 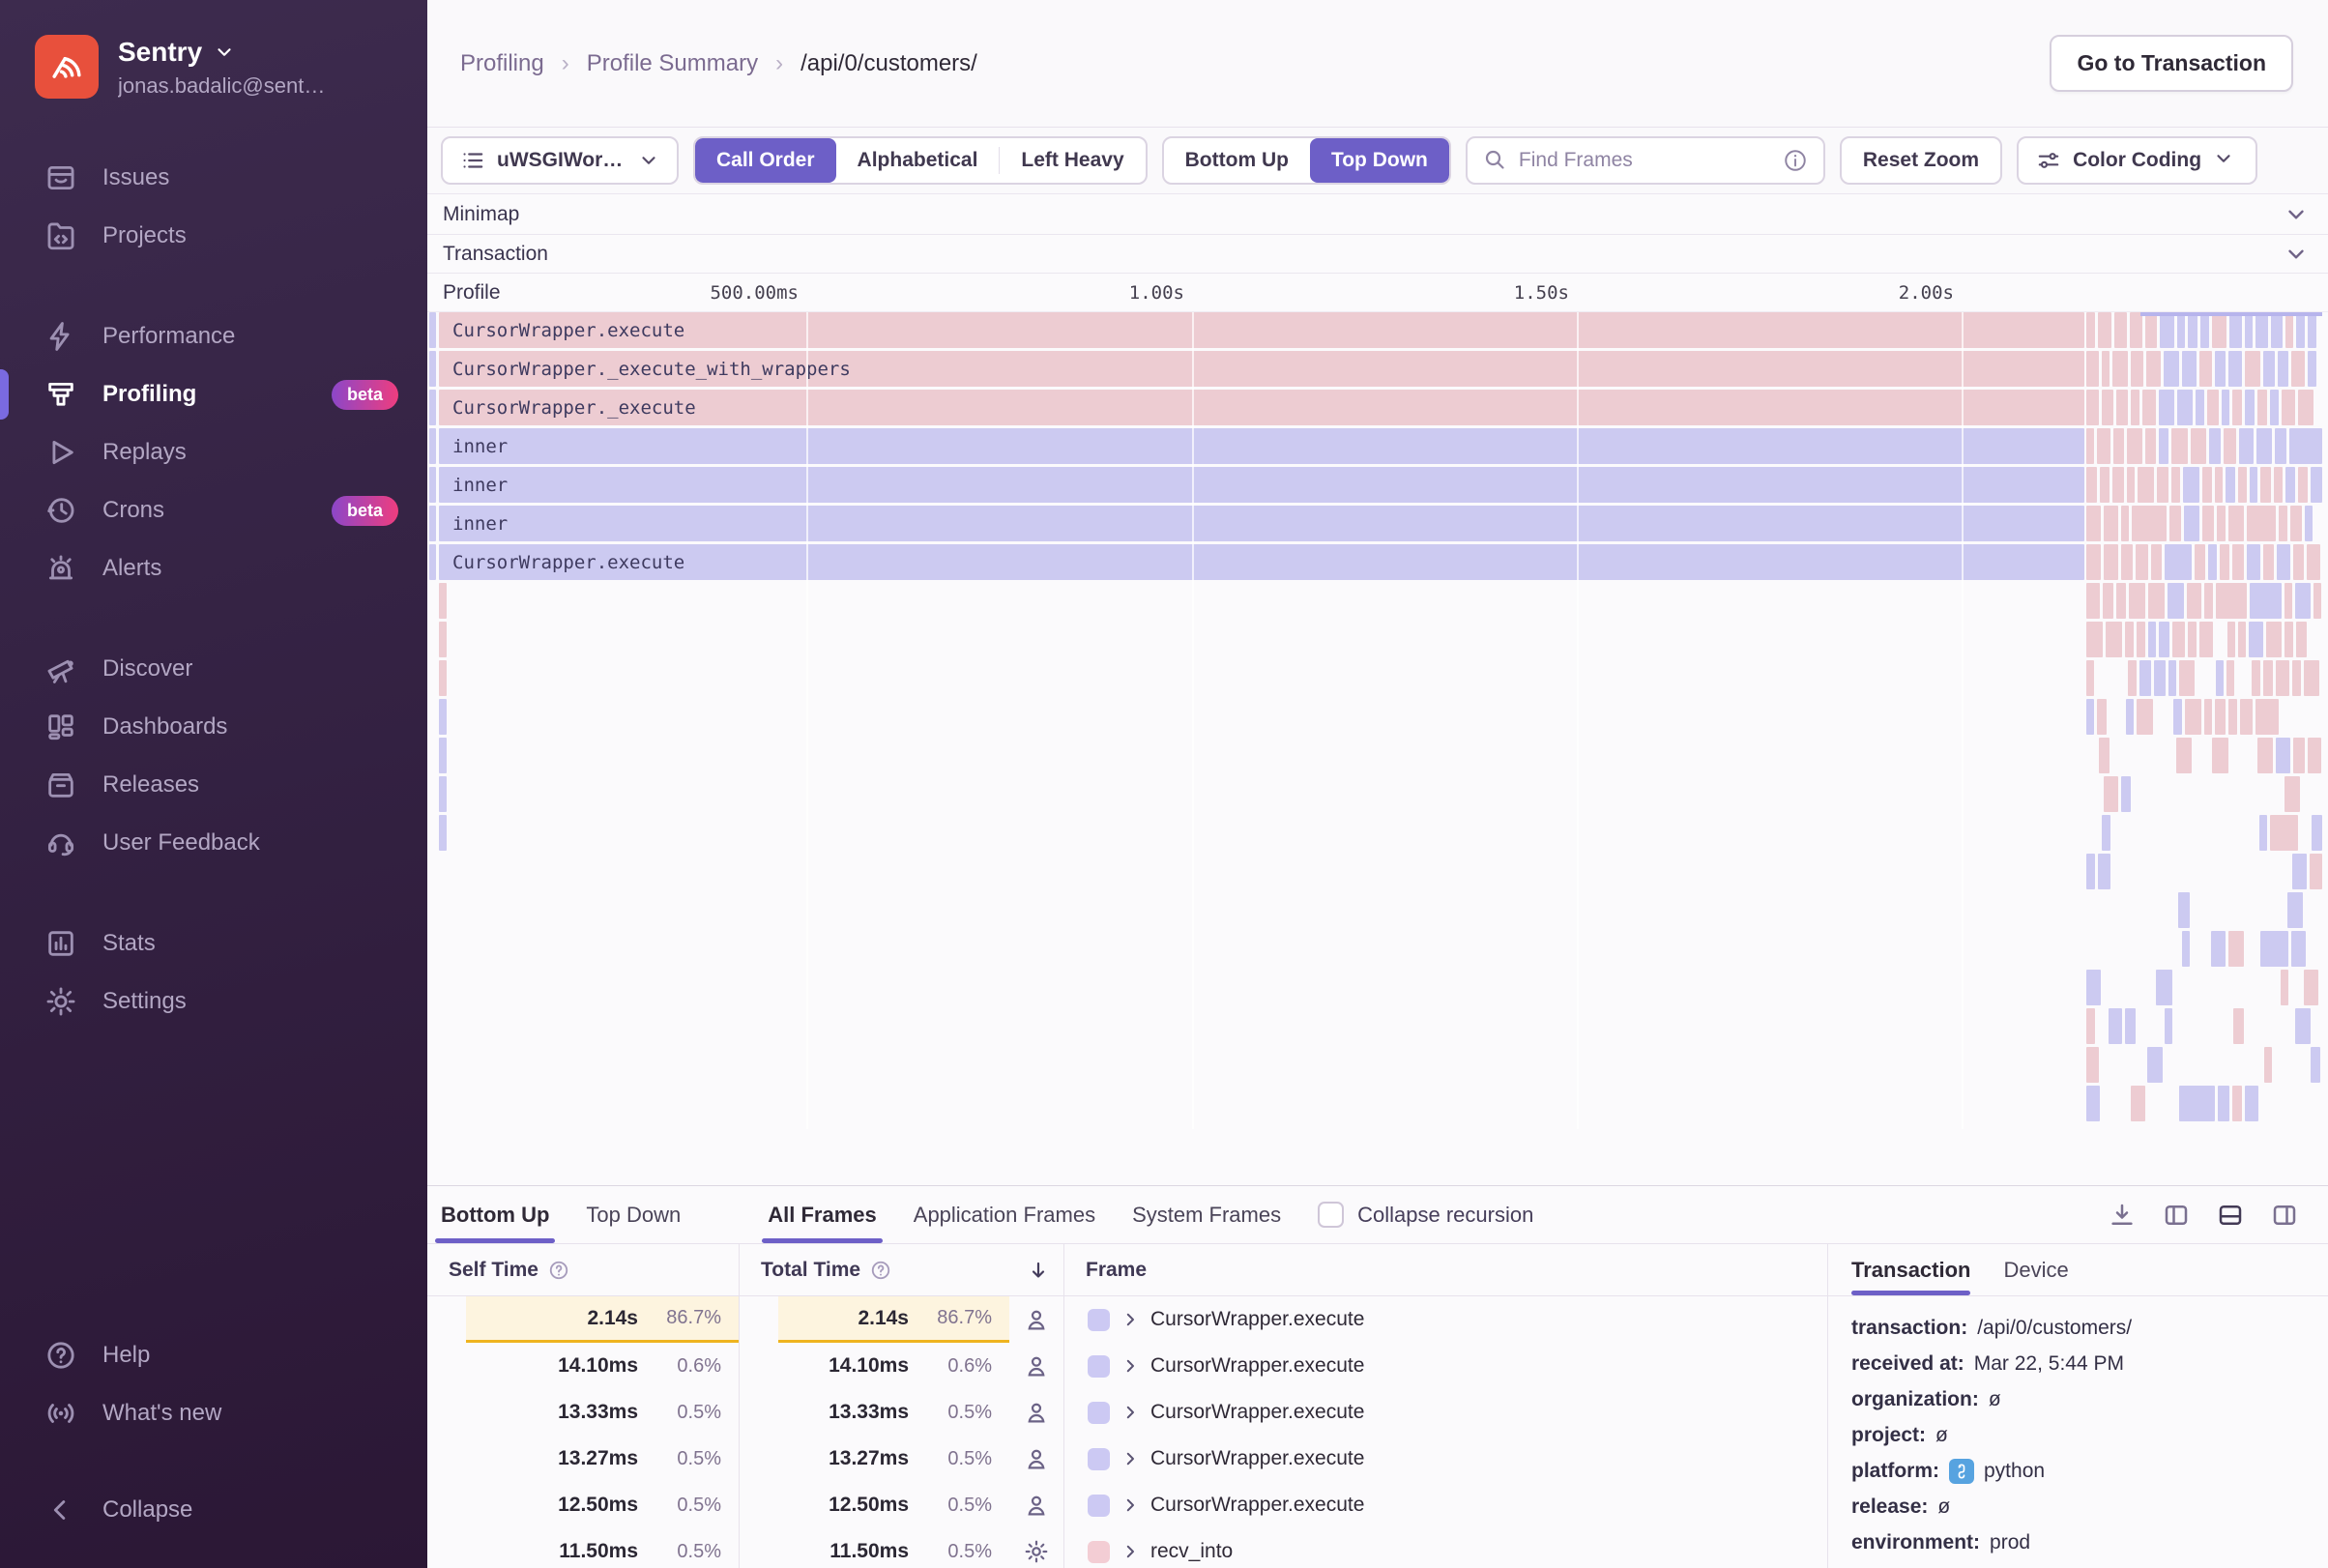 What do you see at coordinates (1446, 1505) in the screenshot?
I see `table-row: CursorWrapper.execute` at bounding box center [1446, 1505].